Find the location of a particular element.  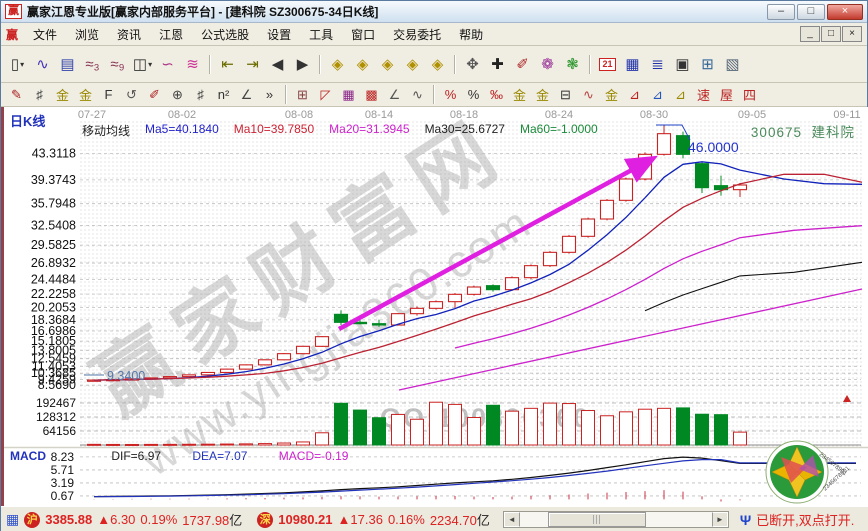

mdi-restore-button: □ is located at coordinates (831, 34).